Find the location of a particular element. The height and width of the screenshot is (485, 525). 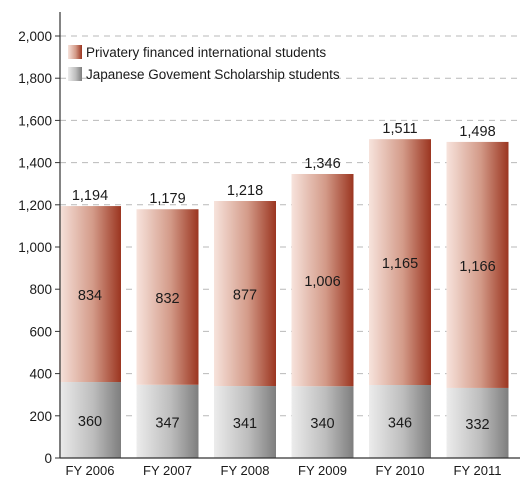

x-tick-label: FY 2009 is located at coordinates (322, 470).